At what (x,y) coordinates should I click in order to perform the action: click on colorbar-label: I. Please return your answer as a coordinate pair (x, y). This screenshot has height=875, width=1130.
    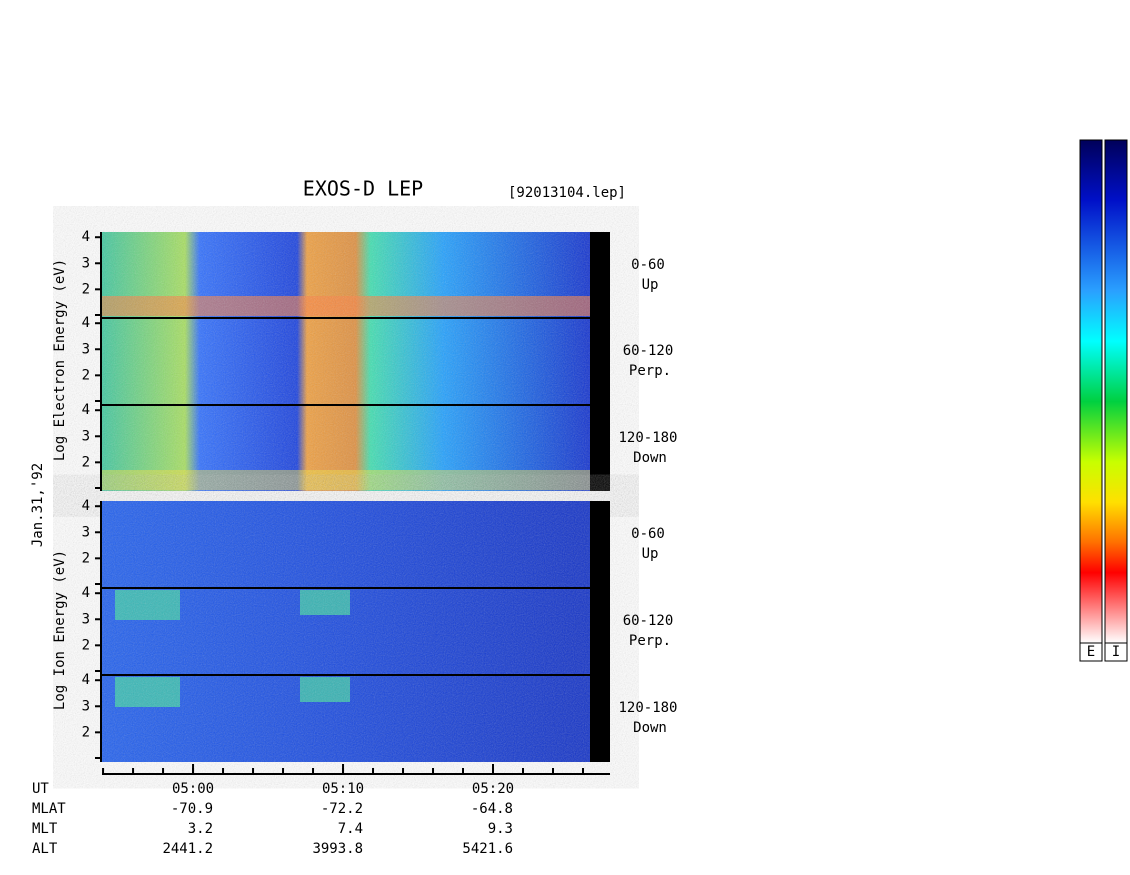
    Looking at the image, I should click on (1116, 652).